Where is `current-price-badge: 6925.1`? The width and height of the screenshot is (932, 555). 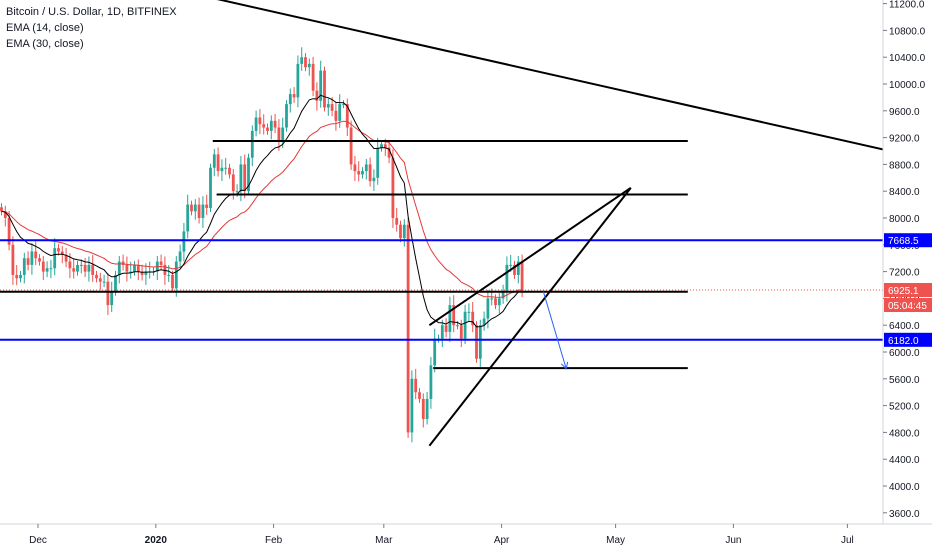
current-price-badge: 6925.1 is located at coordinates (903, 291).